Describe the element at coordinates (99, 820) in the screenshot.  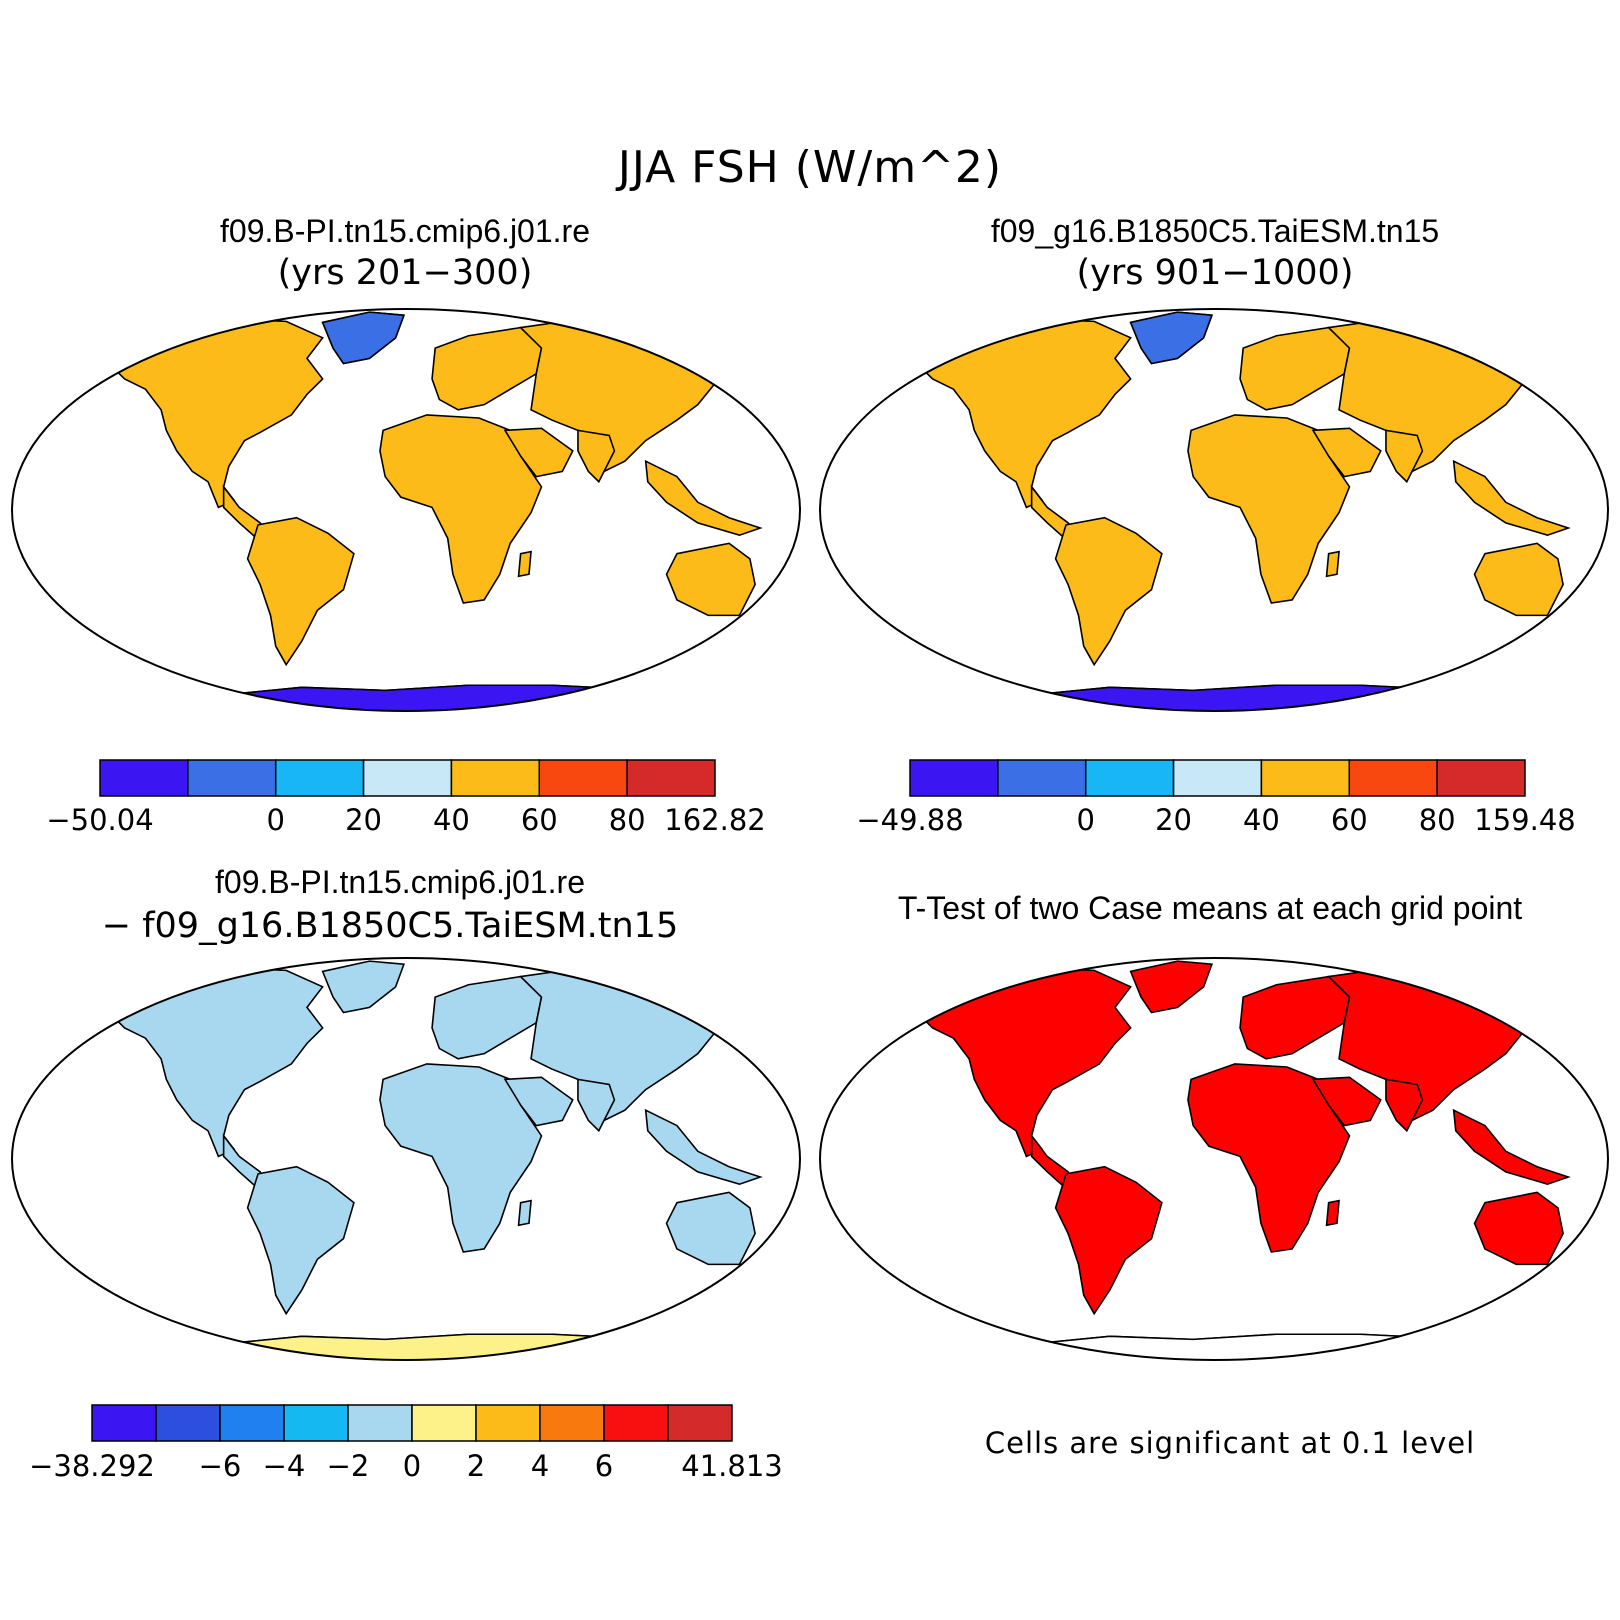
I see `colorbar-1-tick-1: −50.04` at that location.